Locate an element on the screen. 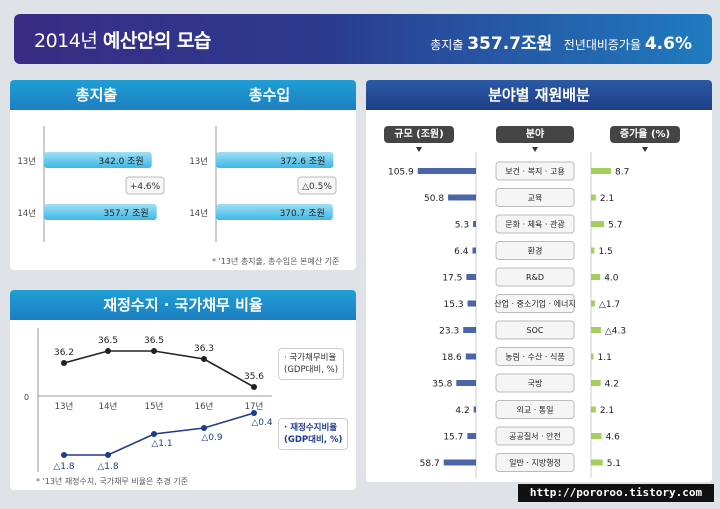 Image resolution: width=720 pixels, height=509 pixels. size-value-label: 15.7 is located at coordinates (453, 438).